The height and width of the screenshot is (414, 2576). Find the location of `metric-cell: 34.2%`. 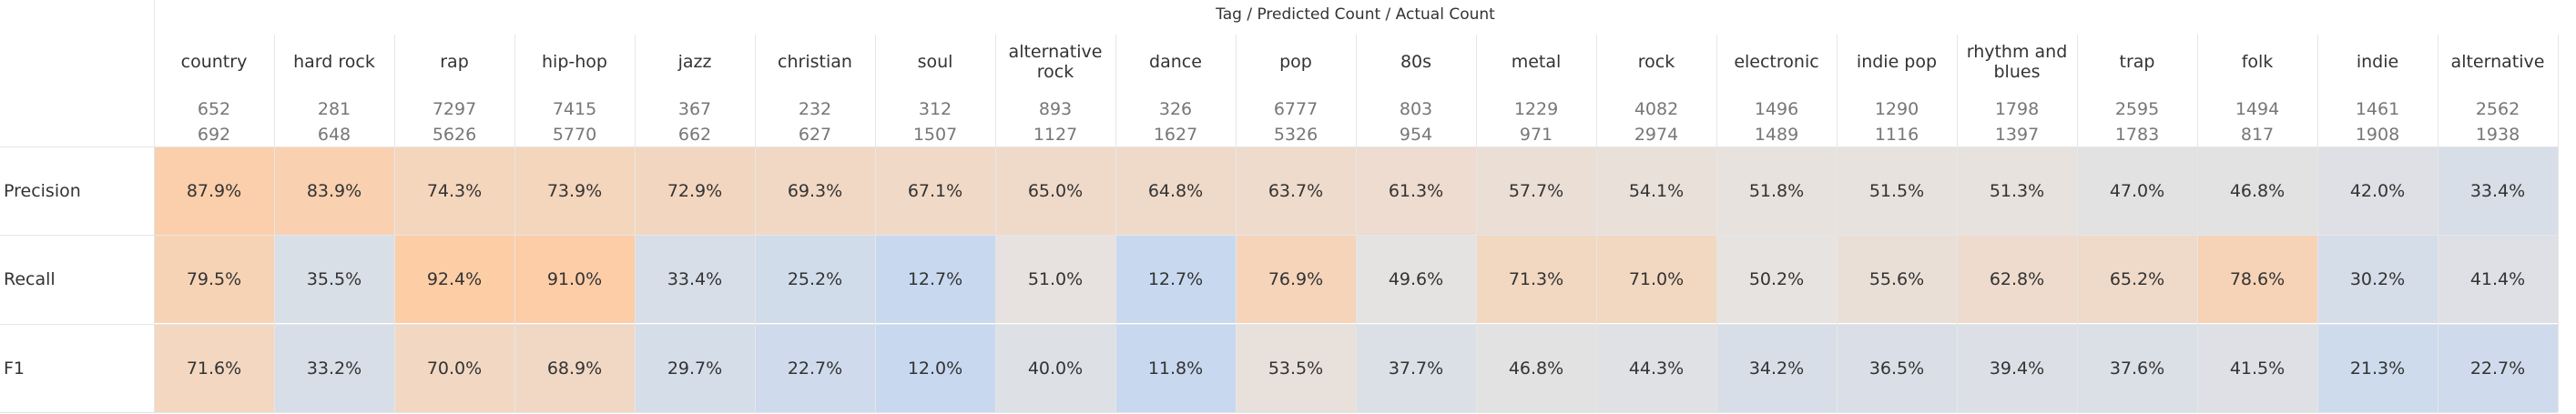

metric-cell: 34.2% is located at coordinates (1776, 368).